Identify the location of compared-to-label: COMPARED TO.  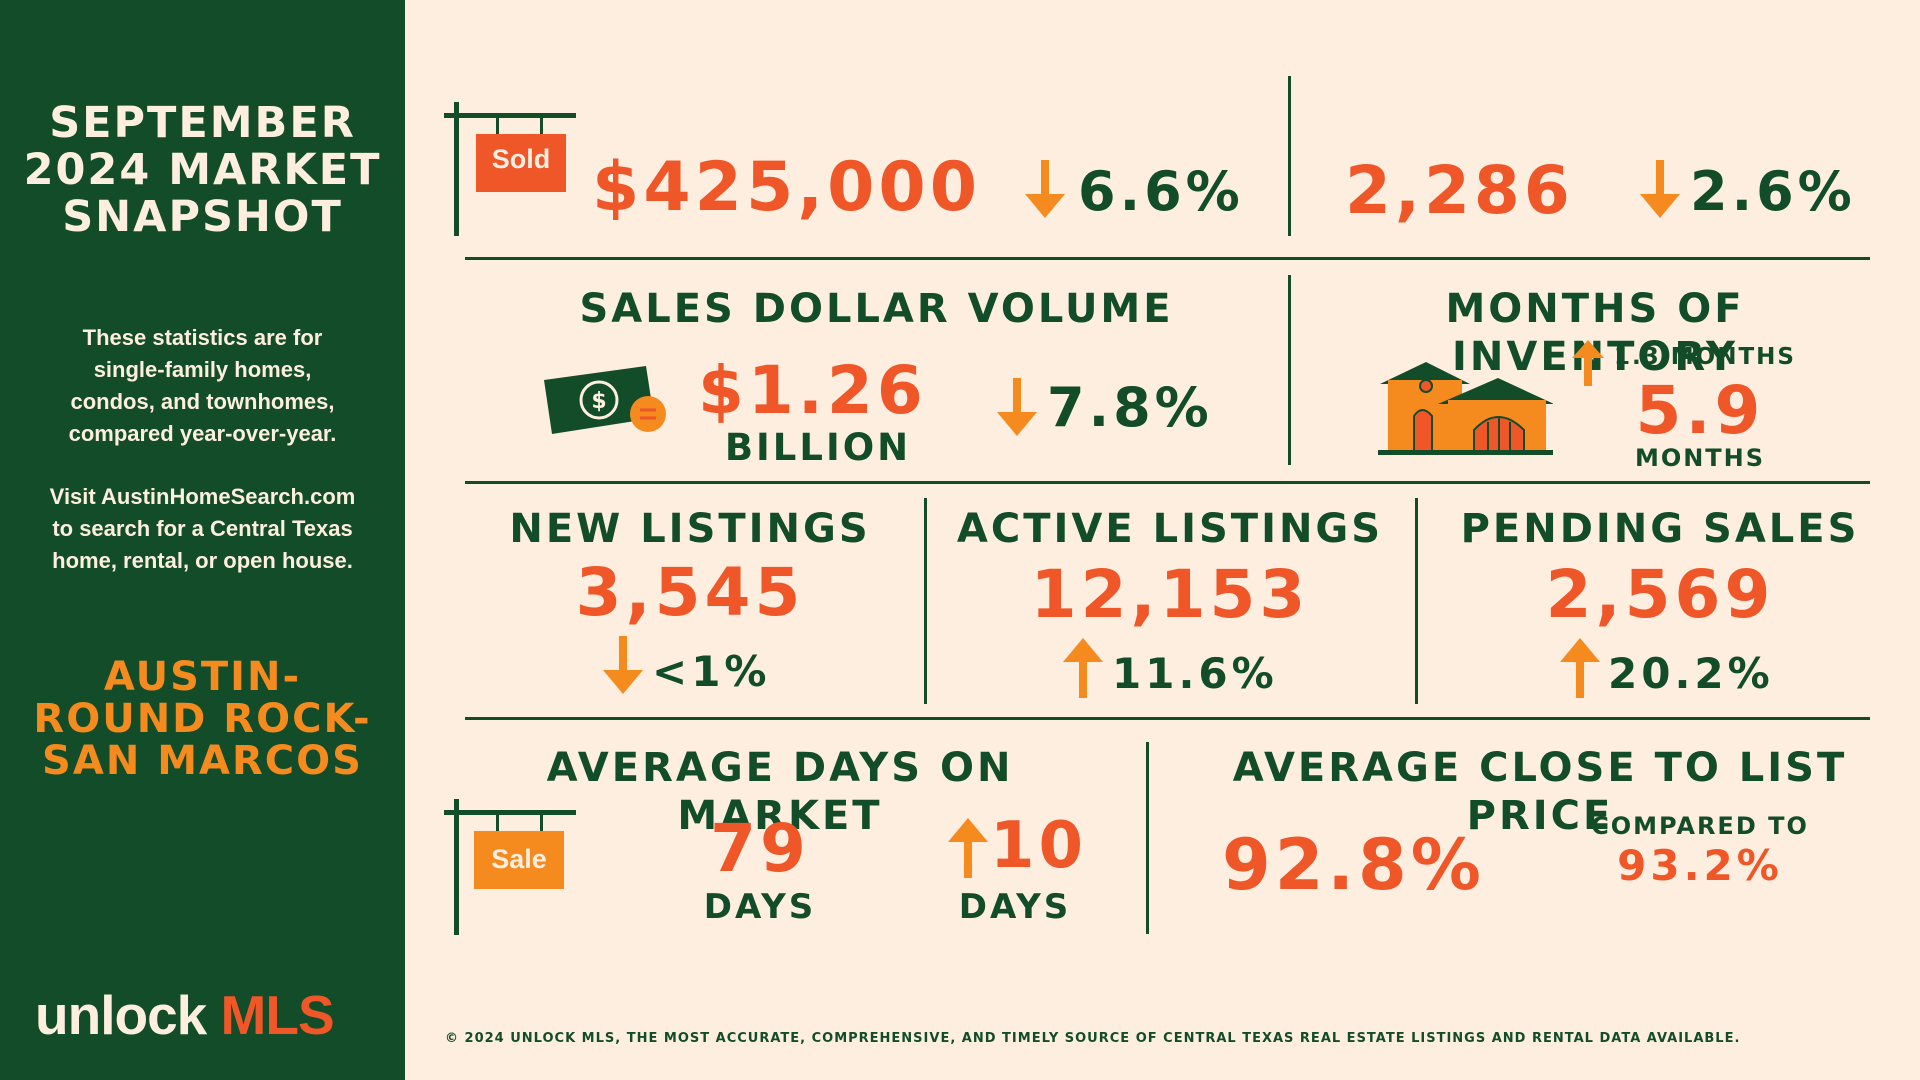
(1700, 826).